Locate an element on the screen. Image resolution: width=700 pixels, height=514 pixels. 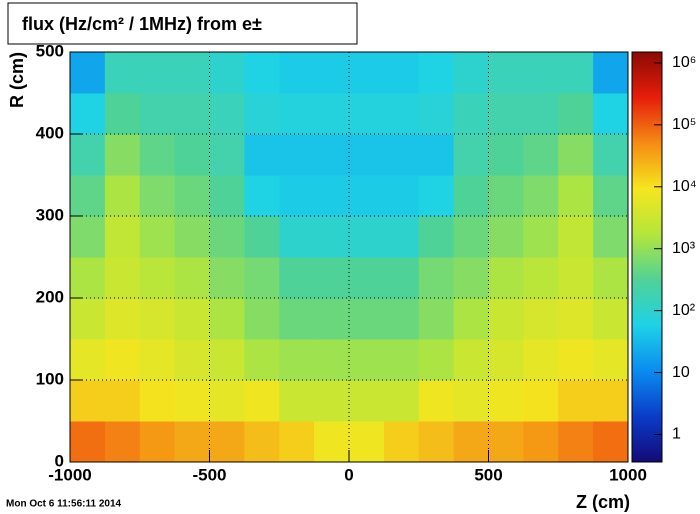
colorbar-tick-label: 10⁴ is located at coordinates (684, 186).